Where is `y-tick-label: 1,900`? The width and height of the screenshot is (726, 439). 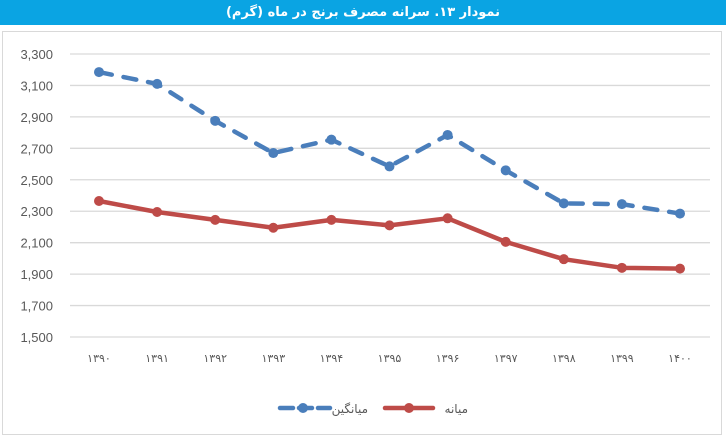
y-tick-label: 1,900 is located at coordinates (36, 274).